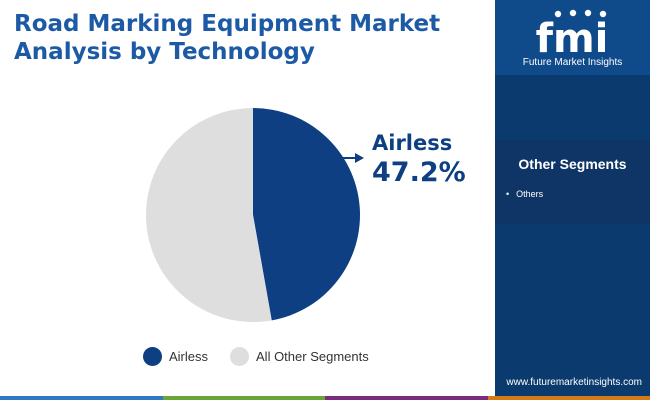  I want to click on other-segments-heading: Other Segments, so click(572, 164).